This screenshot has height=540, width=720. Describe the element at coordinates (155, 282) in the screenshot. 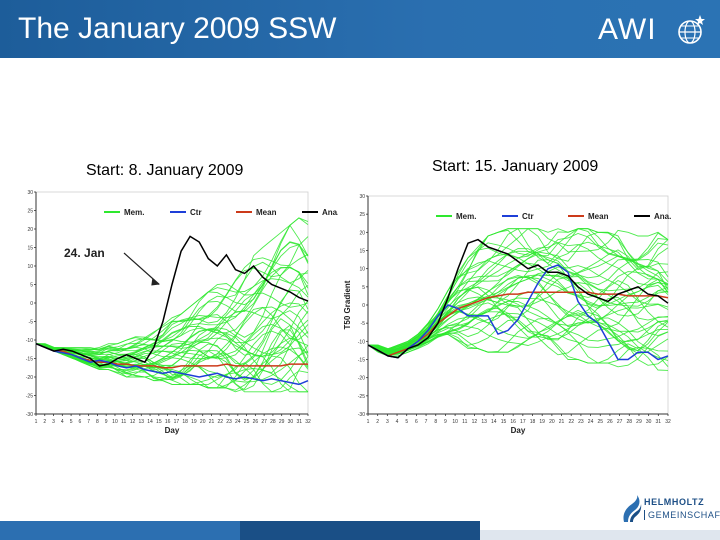

I see `annotation-arrowhead` at that location.